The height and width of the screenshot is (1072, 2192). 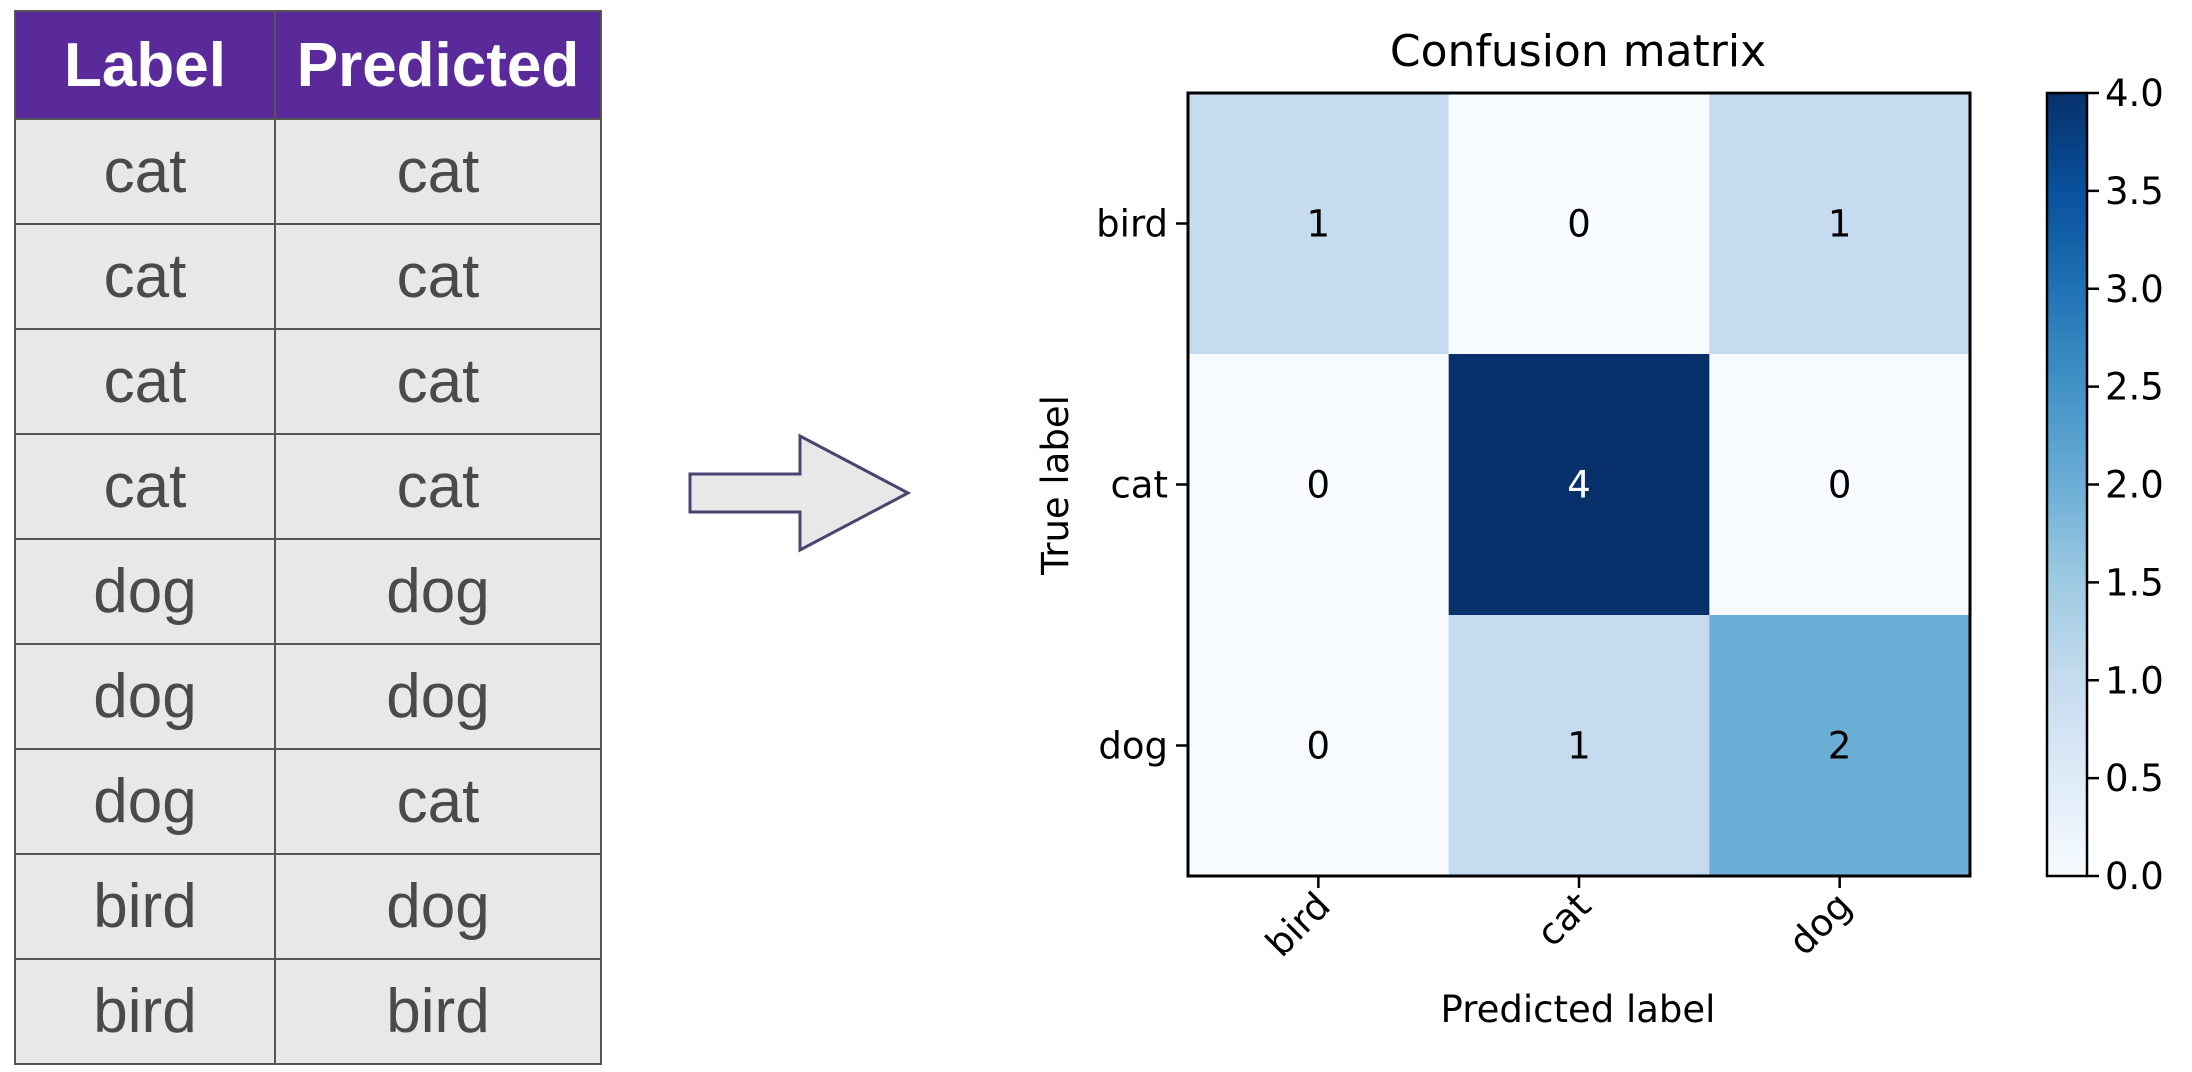 I want to click on chart-title: Confusion matrix, so click(x=1578, y=51).